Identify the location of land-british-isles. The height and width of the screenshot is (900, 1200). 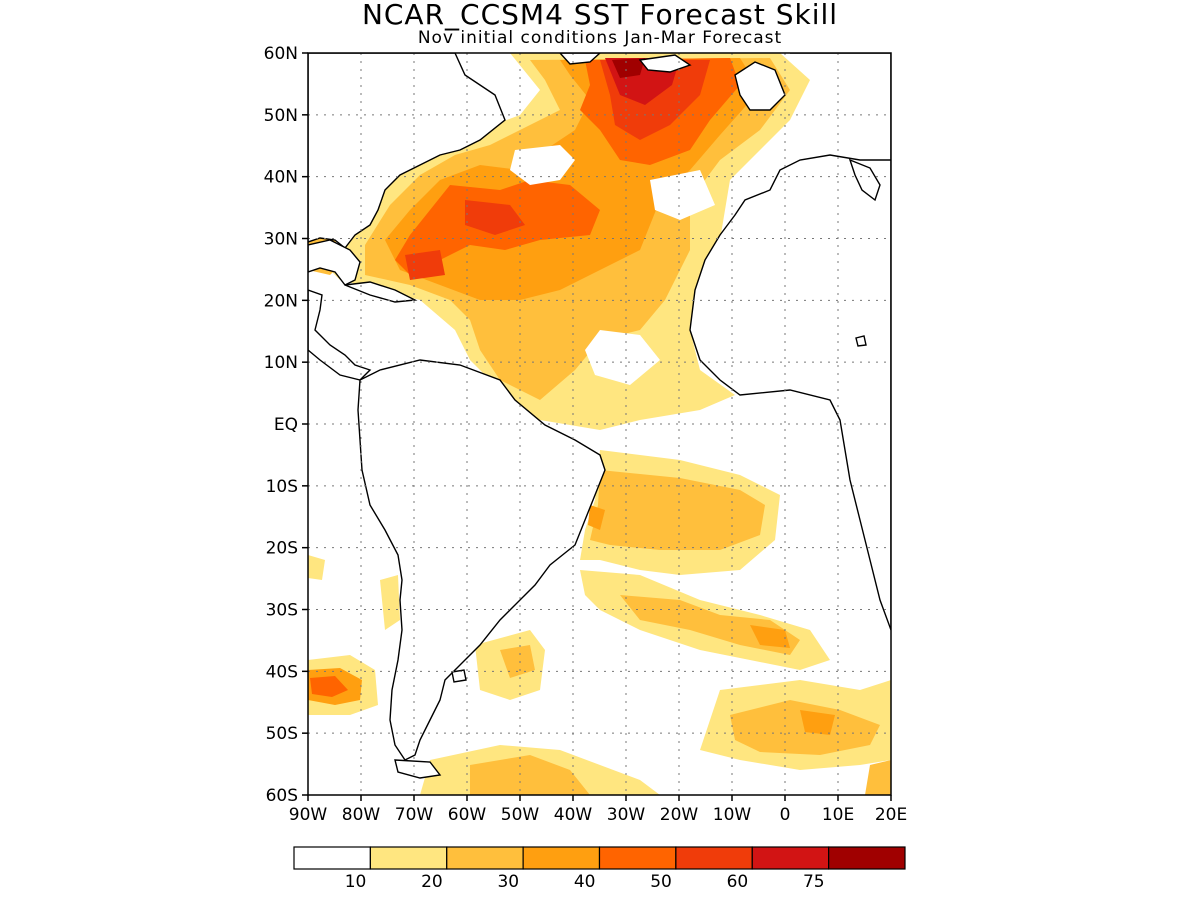
(760, 86).